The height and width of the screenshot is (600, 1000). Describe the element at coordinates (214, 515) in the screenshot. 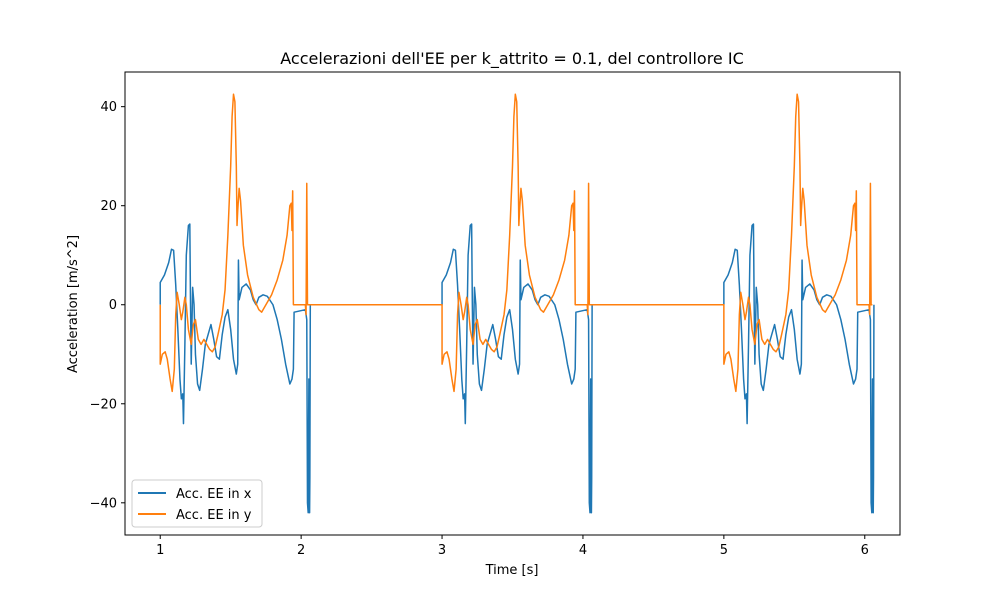

I see `legend-label-y: Acc. EE in y` at that location.